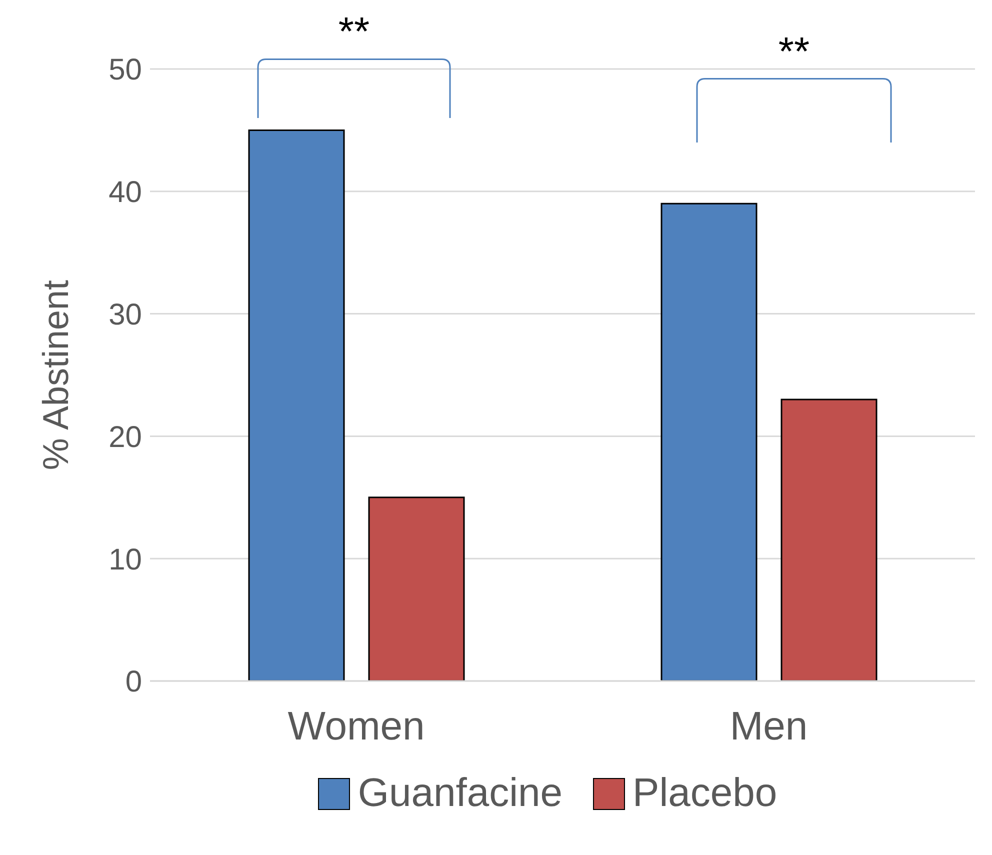 This screenshot has height=855, width=992. What do you see at coordinates (125, 559) in the screenshot?
I see `y-tick-label: 10` at bounding box center [125, 559].